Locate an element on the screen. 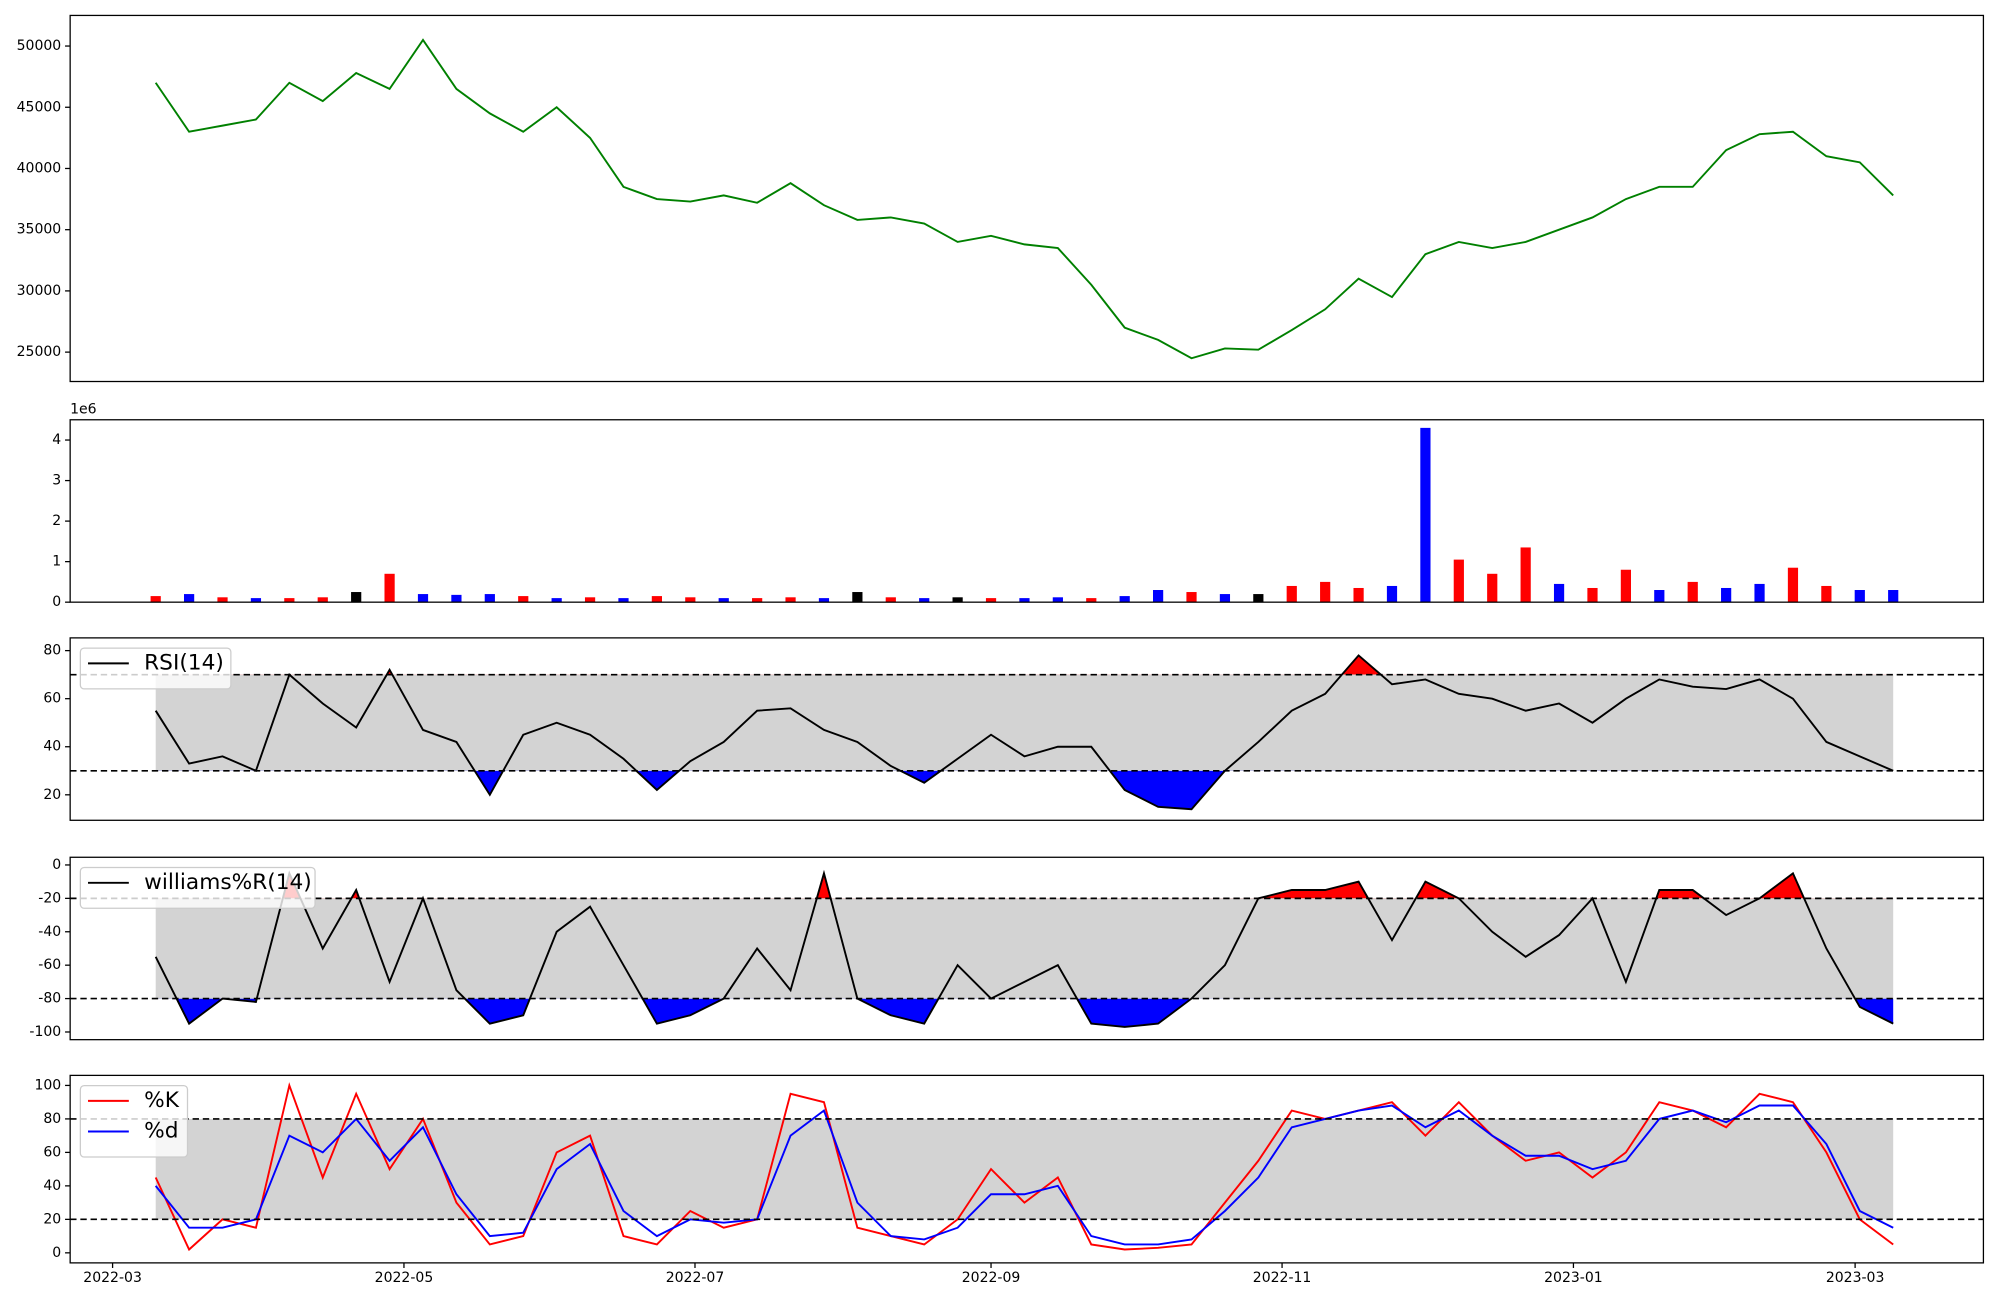 The height and width of the screenshot is (1300, 2000). y-tick-label: -80 is located at coordinates (49, 999).